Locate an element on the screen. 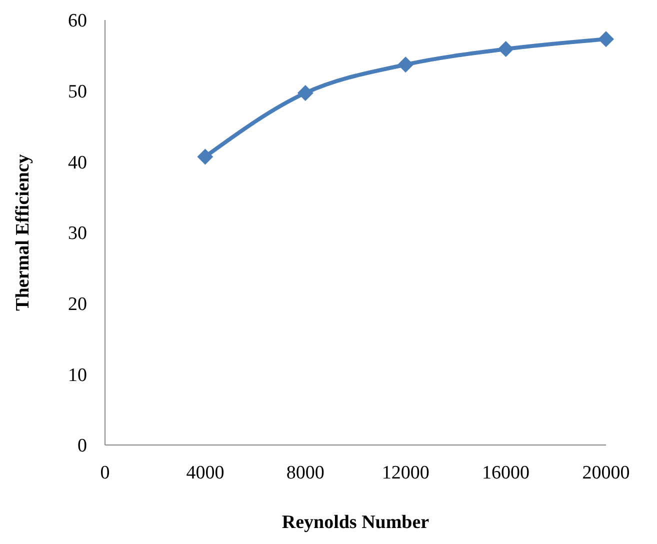 The image size is (657, 544). y-tick-label: 20 is located at coordinates (77, 305).